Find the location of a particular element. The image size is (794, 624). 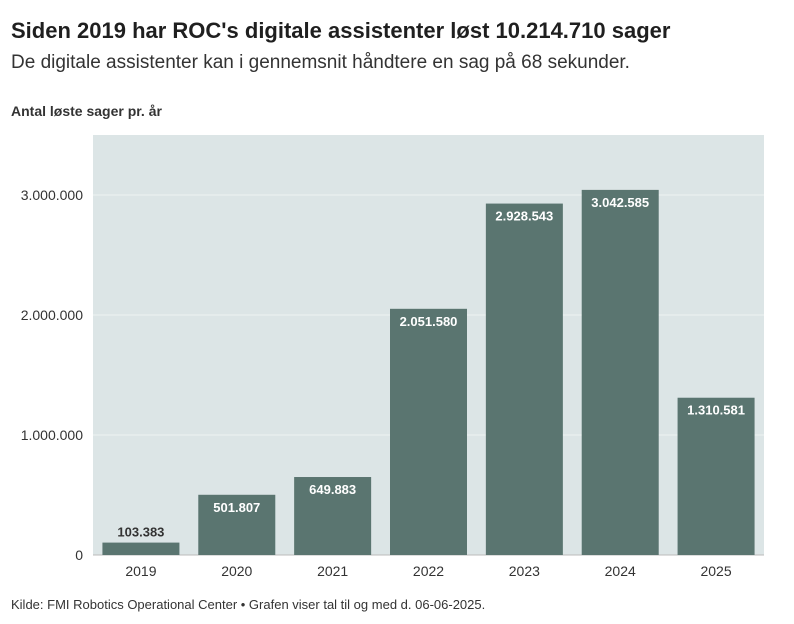

bar-2021 is located at coordinates (333, 516).